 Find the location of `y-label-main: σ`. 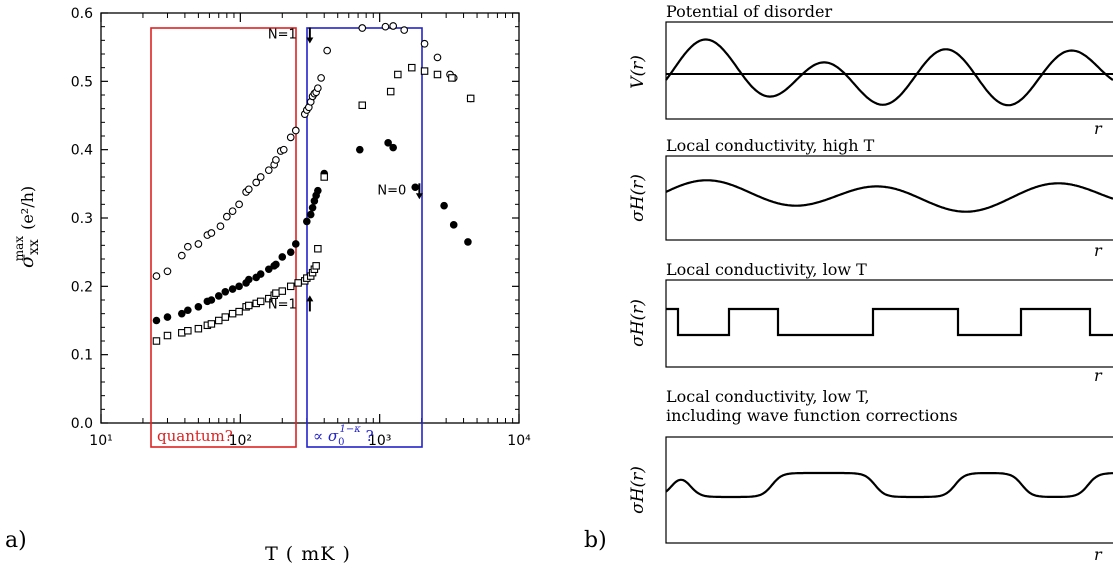

y-label-main: σ is located at coordinates (27, 261).